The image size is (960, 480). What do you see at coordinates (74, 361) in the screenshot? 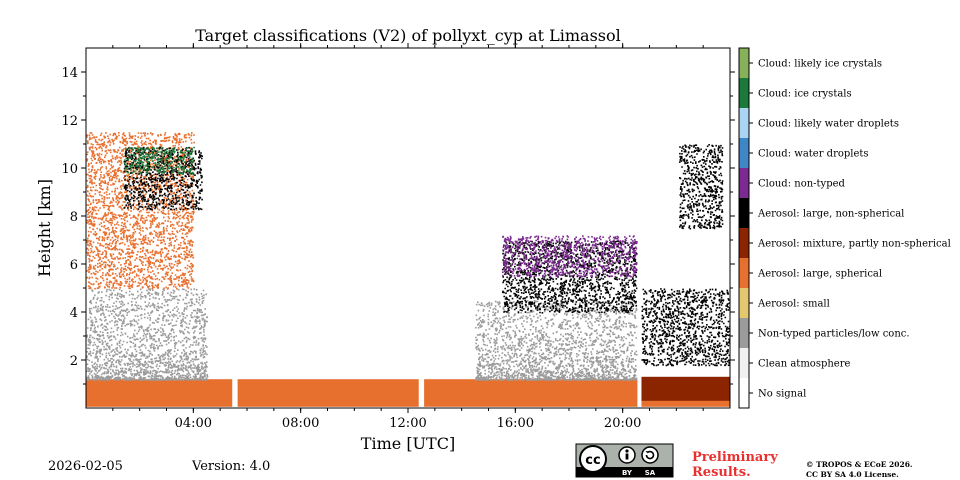
I see `y-tick-label-0: 2` at bounding box center [74, 361].